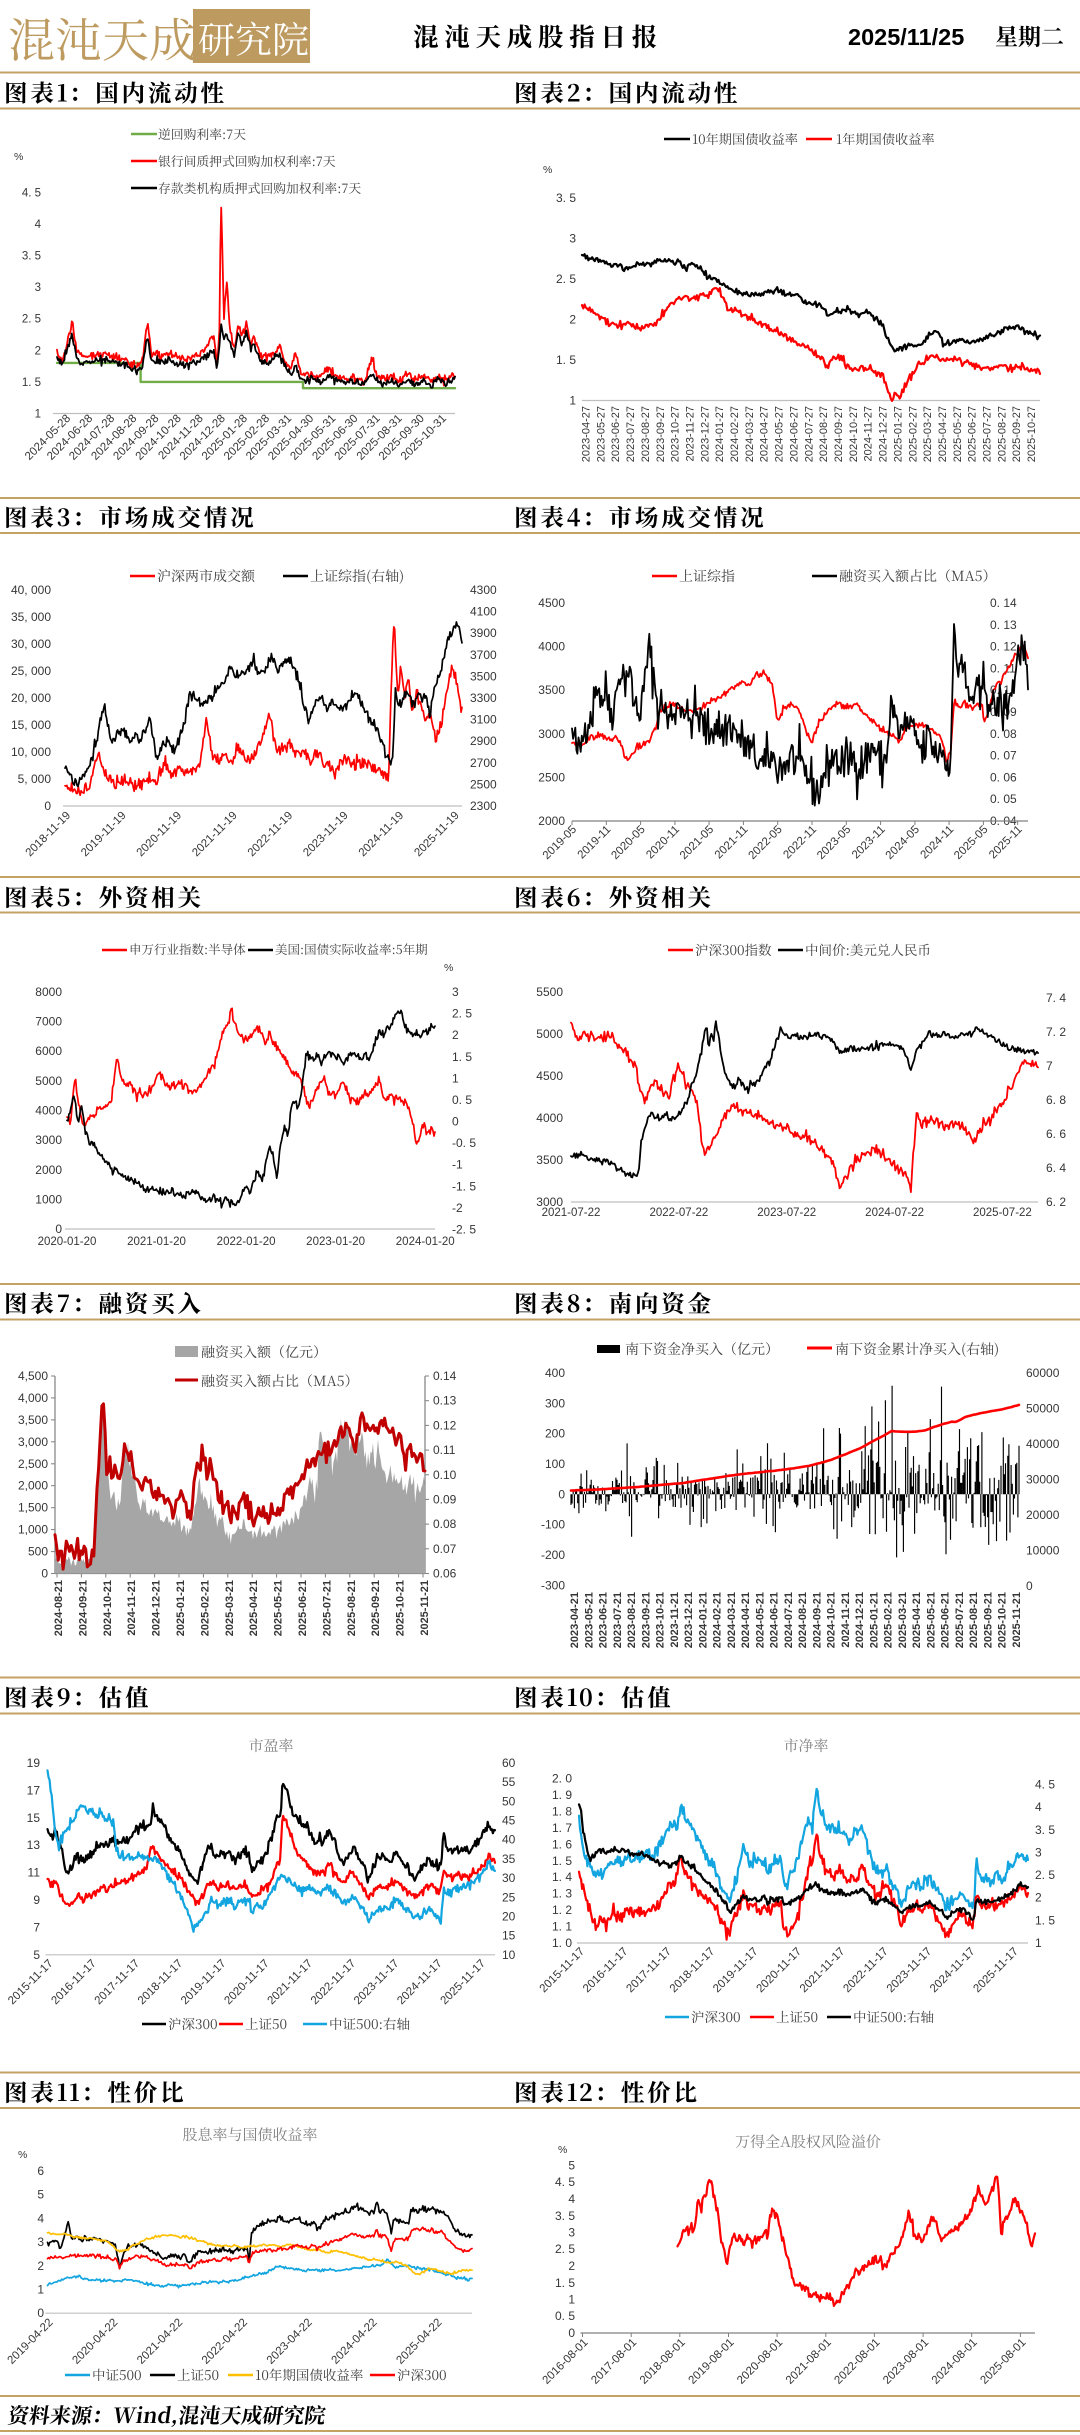 The width and height of the screenshot is (1080, 2435). What do you see at coordinates (562, 1795) in the screenshot?
I see `svg-text: 1. 9` at bounding box center [562, 1795].